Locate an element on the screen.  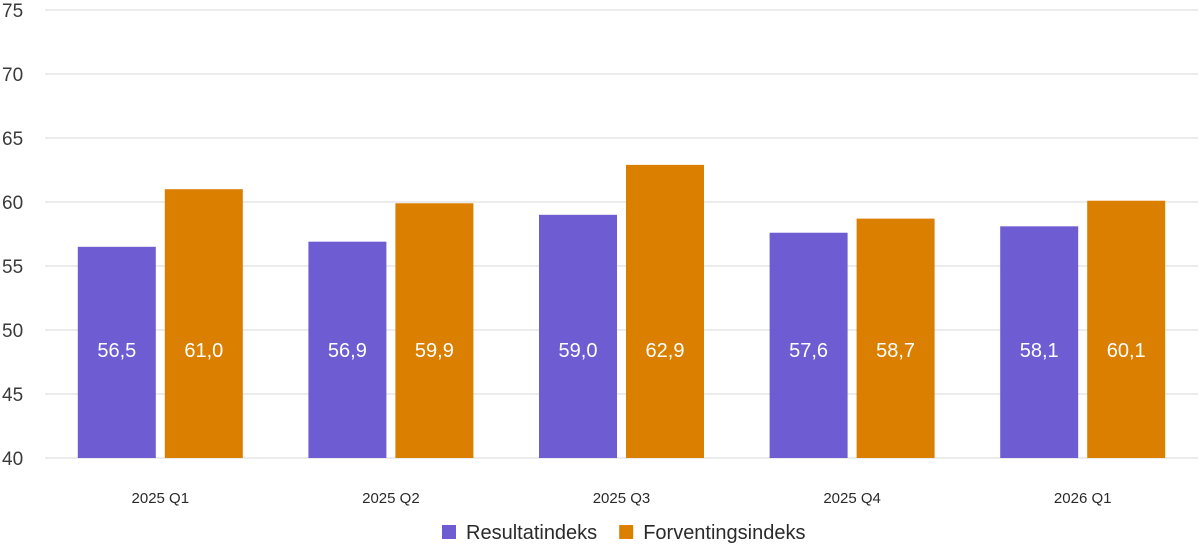
y-tick-label: 55 is located at coordinates (12, 267).